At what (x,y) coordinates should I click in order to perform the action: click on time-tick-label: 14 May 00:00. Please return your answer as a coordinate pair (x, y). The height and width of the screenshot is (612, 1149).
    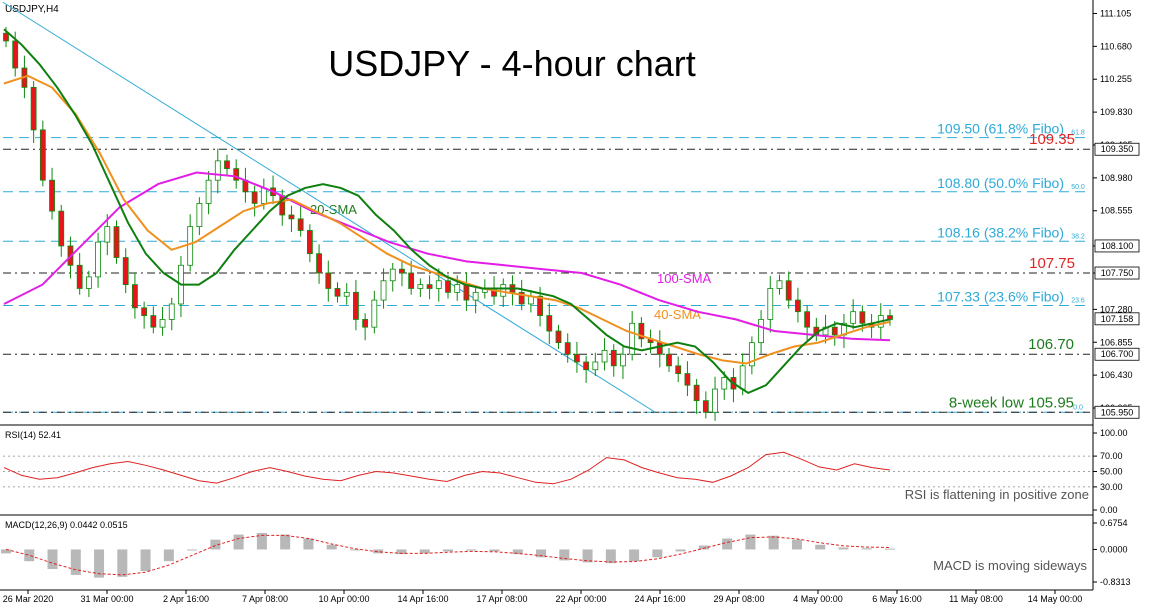
    Looking at the image, I should click on (1055, 599).